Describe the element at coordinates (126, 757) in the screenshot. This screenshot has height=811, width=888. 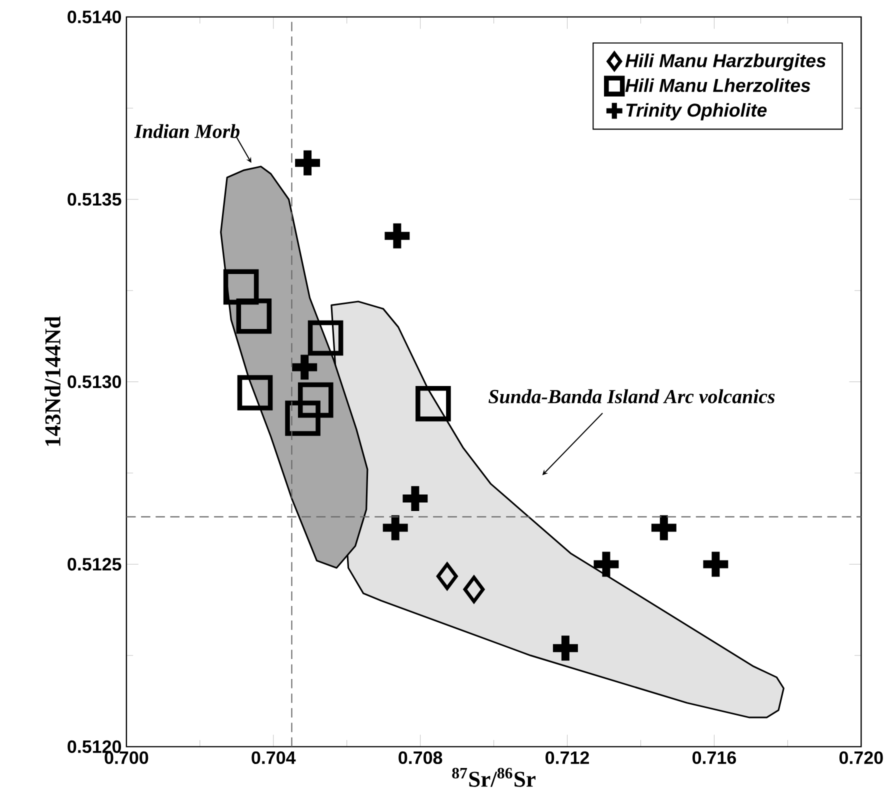
I see `x-tick-label: 0.700` at that location.